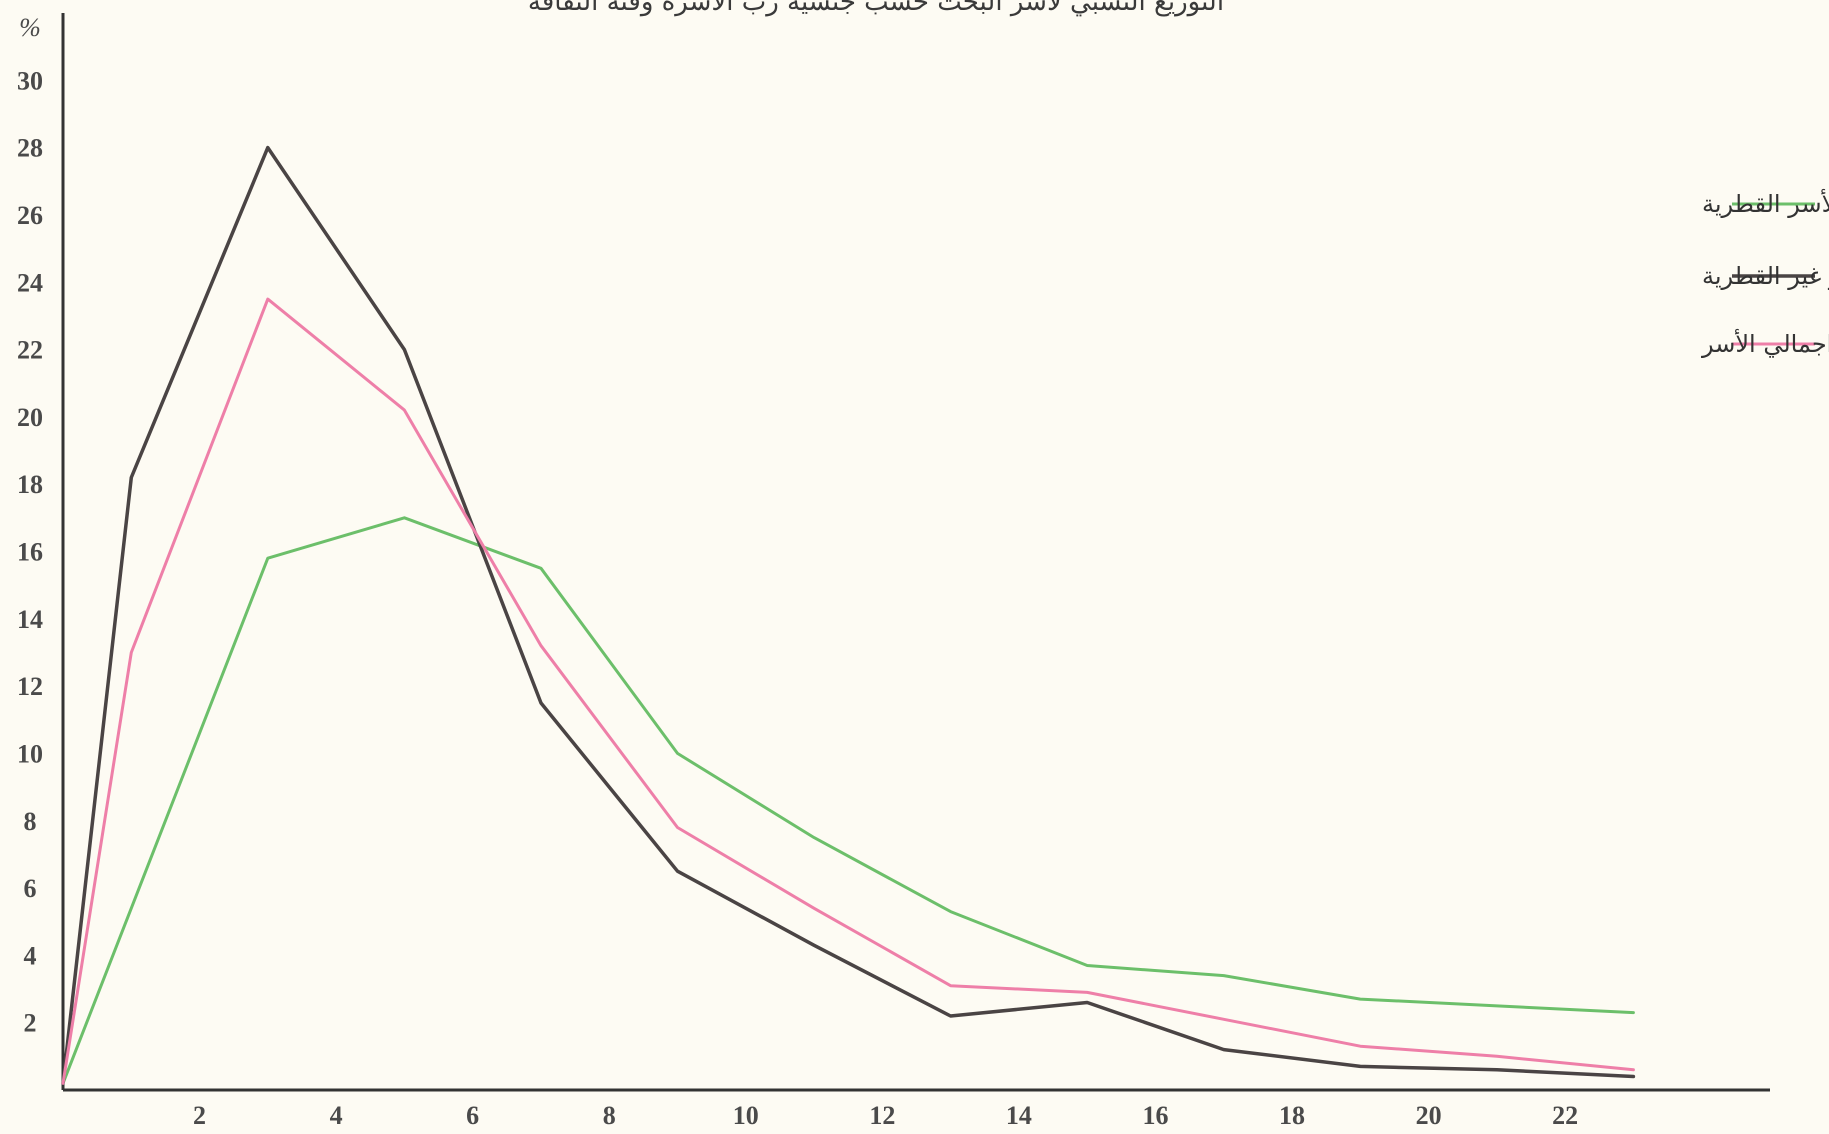 The image size is (1829, 1134). I want to click on y-tick-label: 18, so click(30, 484).